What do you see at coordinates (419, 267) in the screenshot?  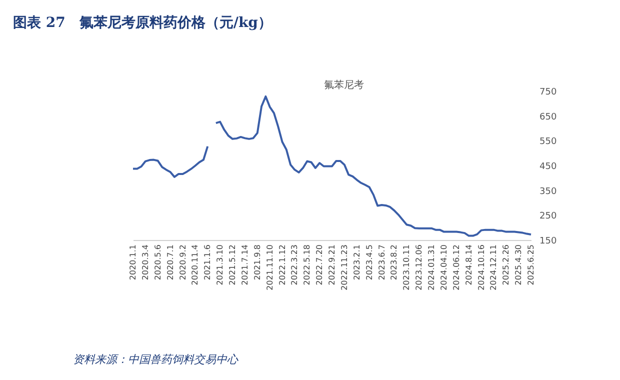 I see `x-tick-label: 2023.12.06` at bounding box center [419, 267].